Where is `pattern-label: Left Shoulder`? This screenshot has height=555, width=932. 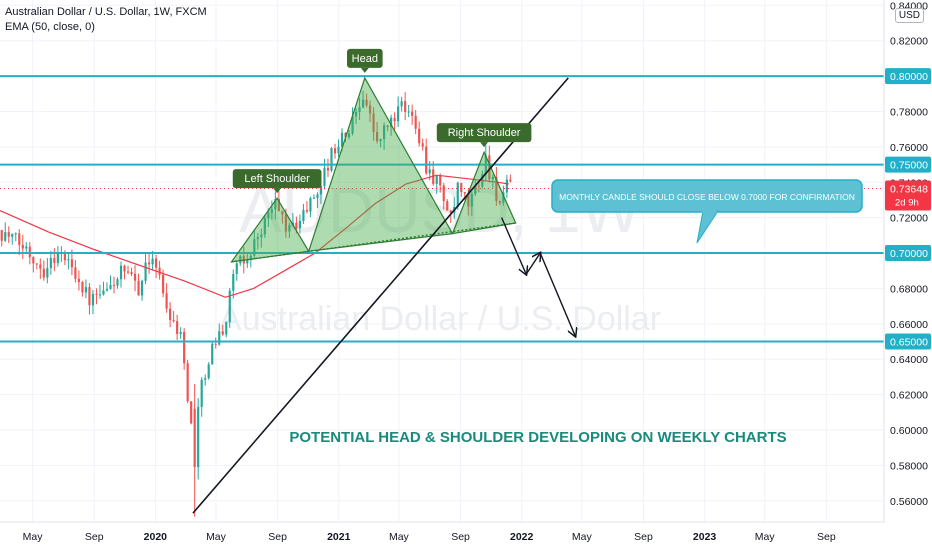 pattern-label: Left Shoulder is located at coordinates (277, 181).